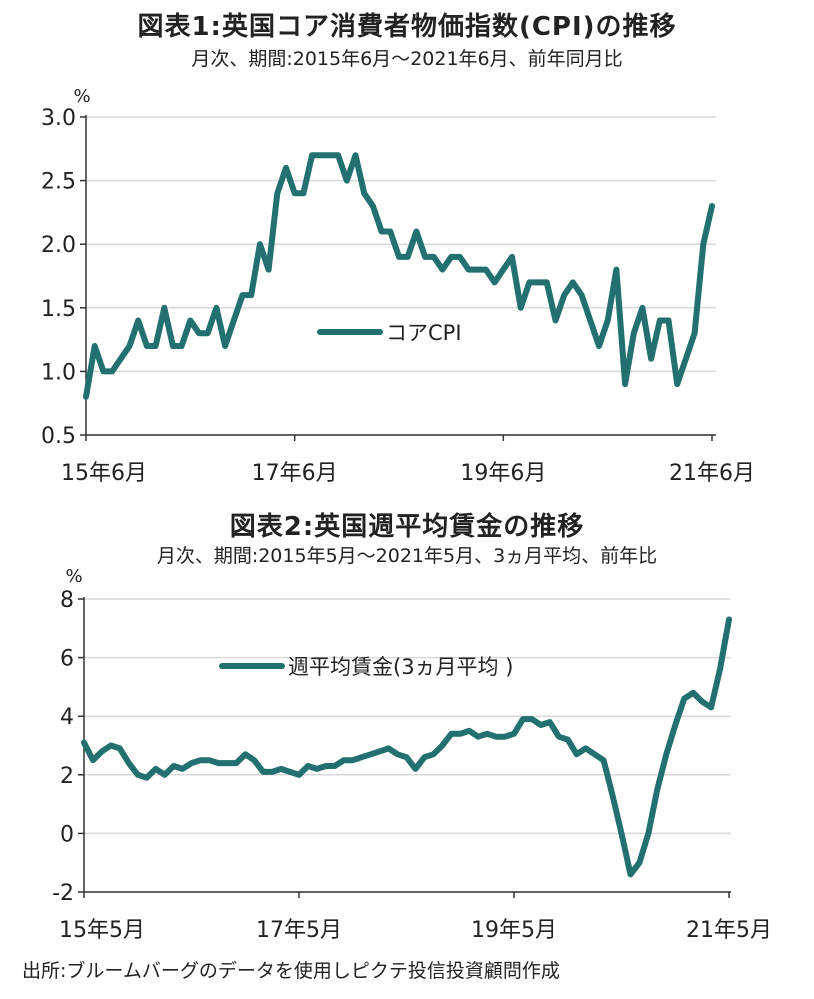 The image size is (814, 999). Describe the element at coordinates (58, 436) in the screenshot. I see `y-tick-label: 0.5` at that location.